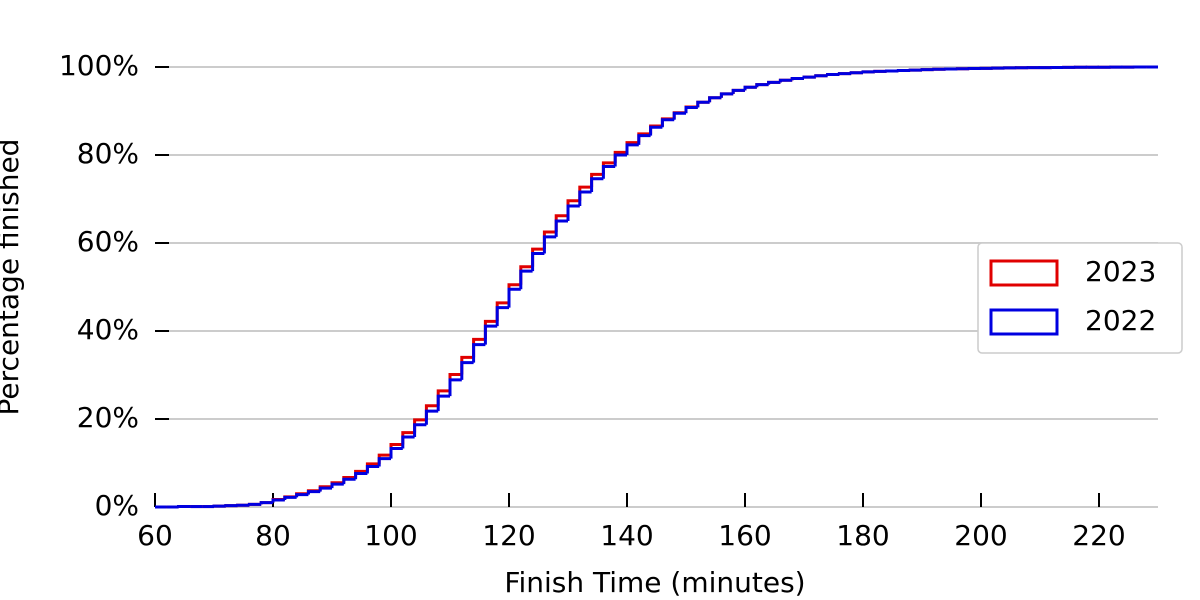  What do you see at coordinates (390, 535) in the screenshot?
I see `x-tick-label: 100` at bounding box center [390, 535].